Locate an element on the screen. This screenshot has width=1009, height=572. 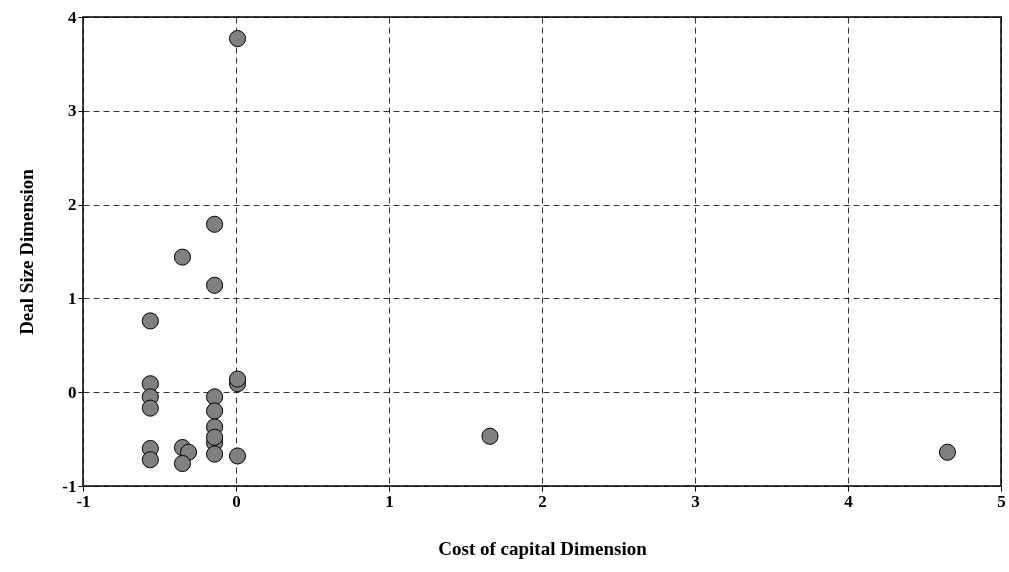
x-tick-label: 0 is located at coordinates (236, 501).